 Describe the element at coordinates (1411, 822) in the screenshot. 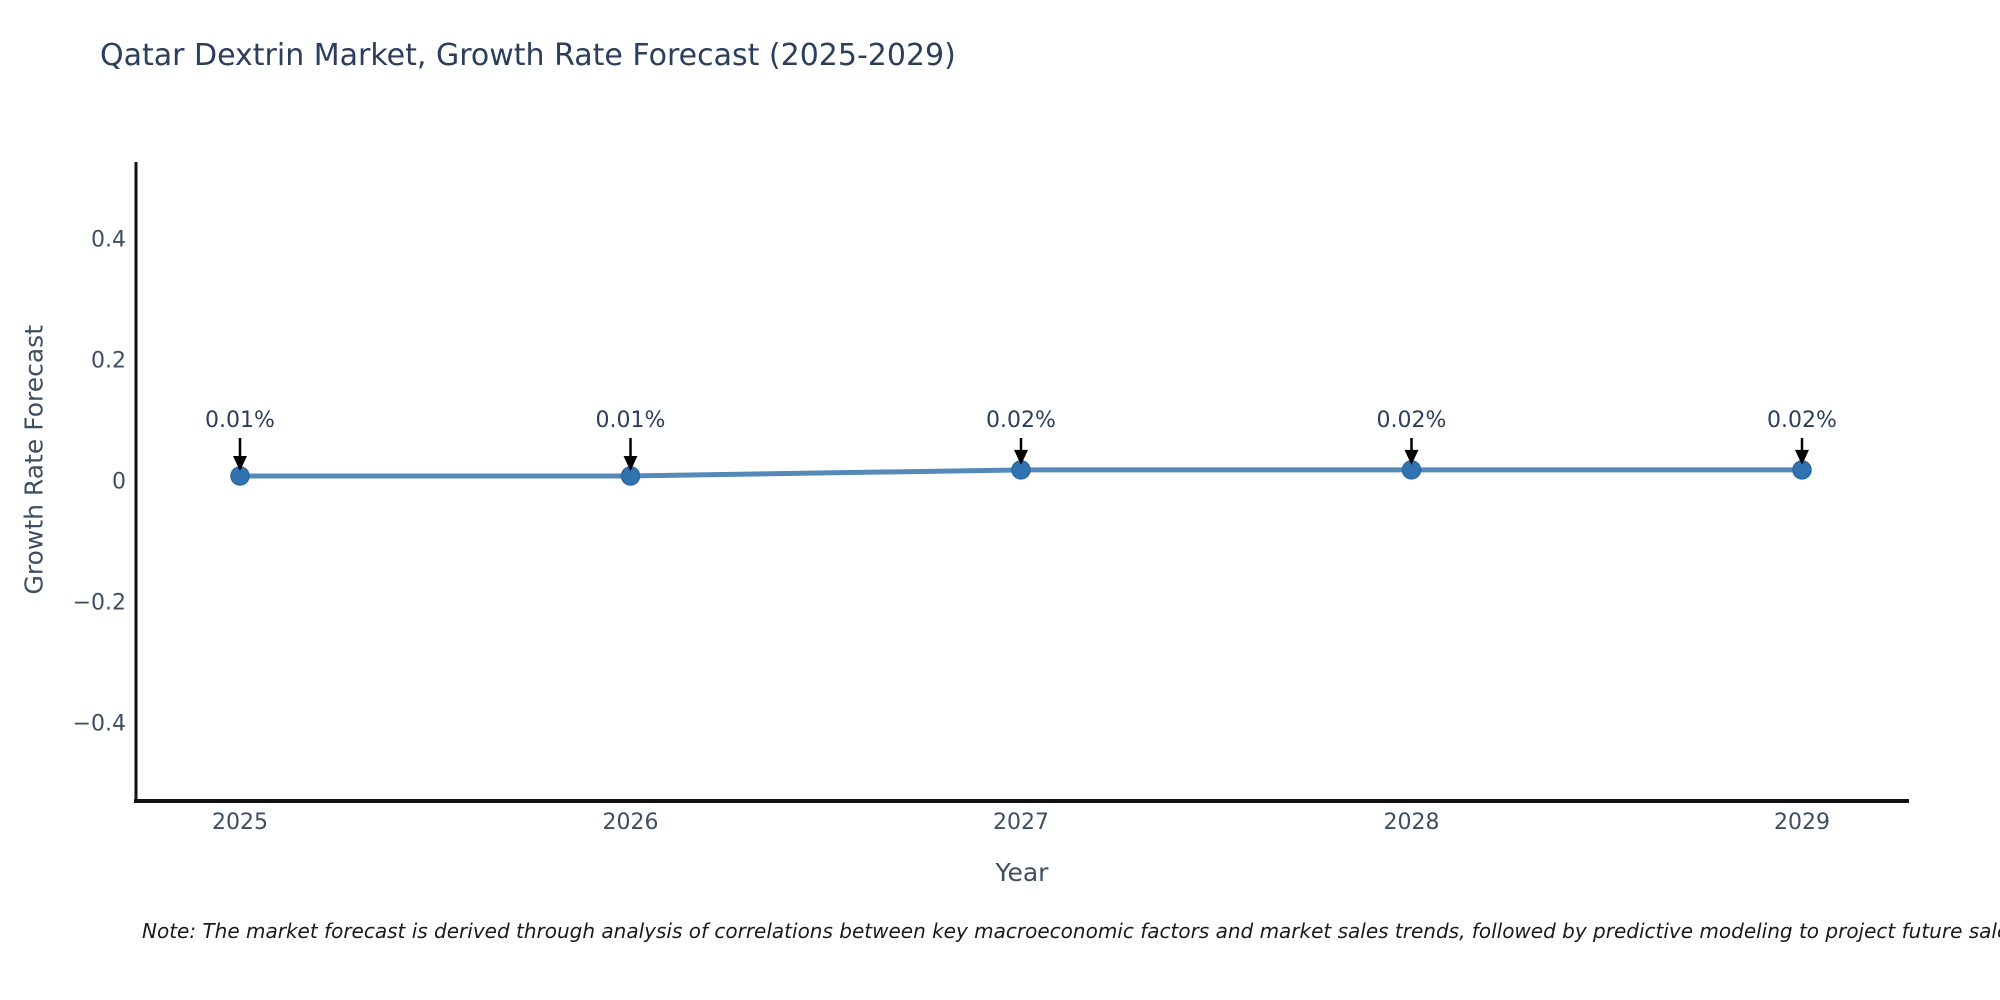

I see `x-tick-label: 2028` at that location.